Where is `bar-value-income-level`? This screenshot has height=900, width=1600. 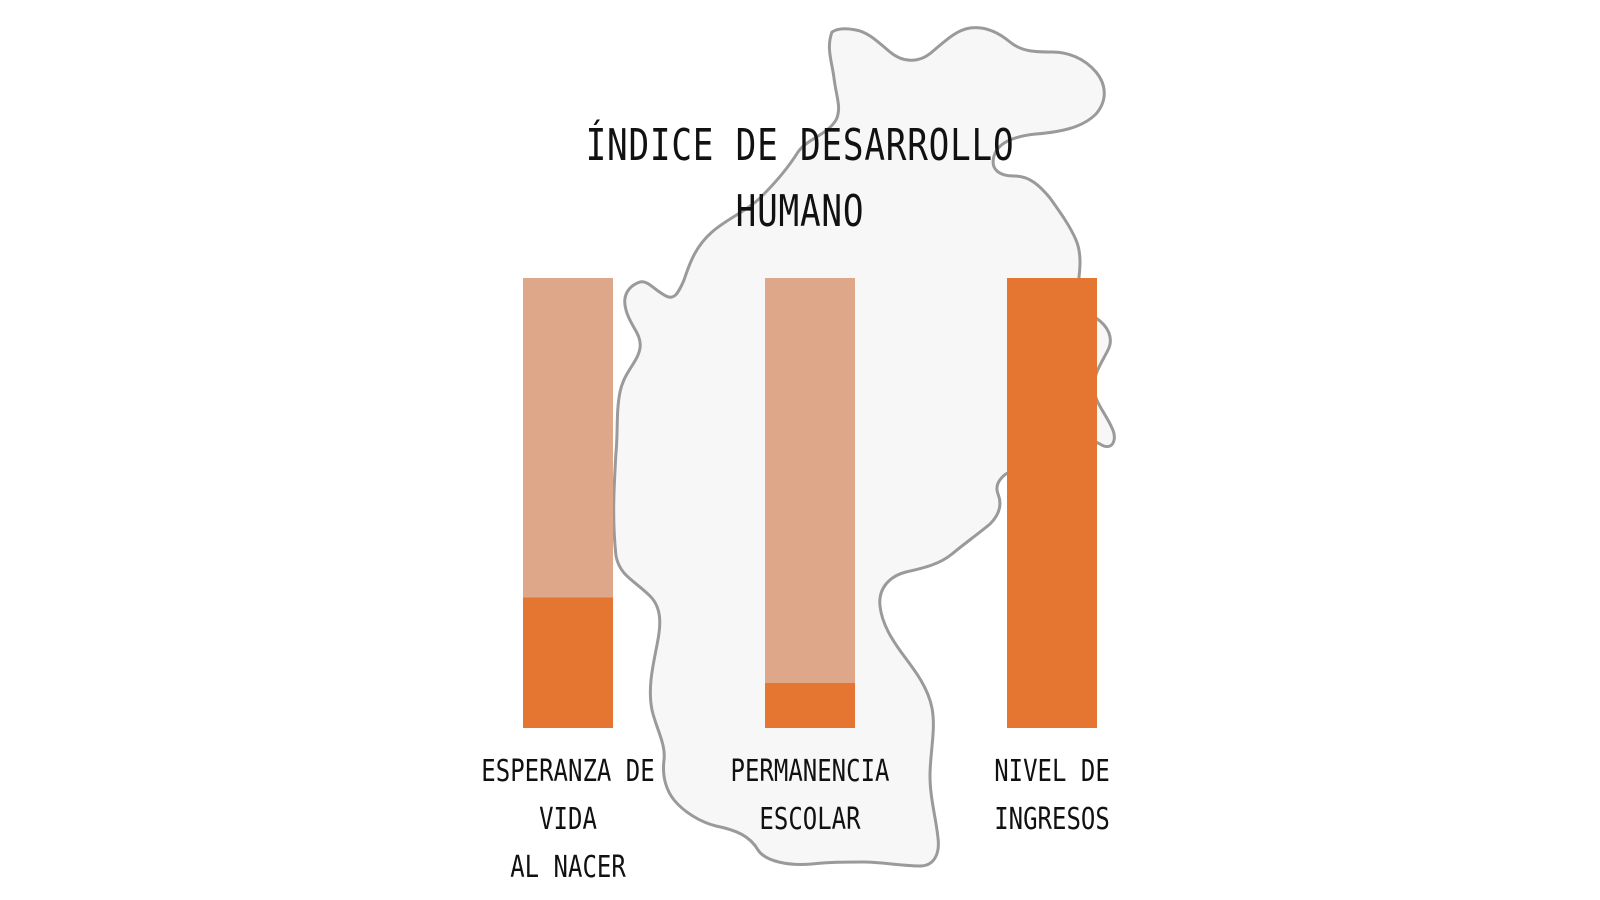 bar-value-income-level is located at coordinates (1052, 503).